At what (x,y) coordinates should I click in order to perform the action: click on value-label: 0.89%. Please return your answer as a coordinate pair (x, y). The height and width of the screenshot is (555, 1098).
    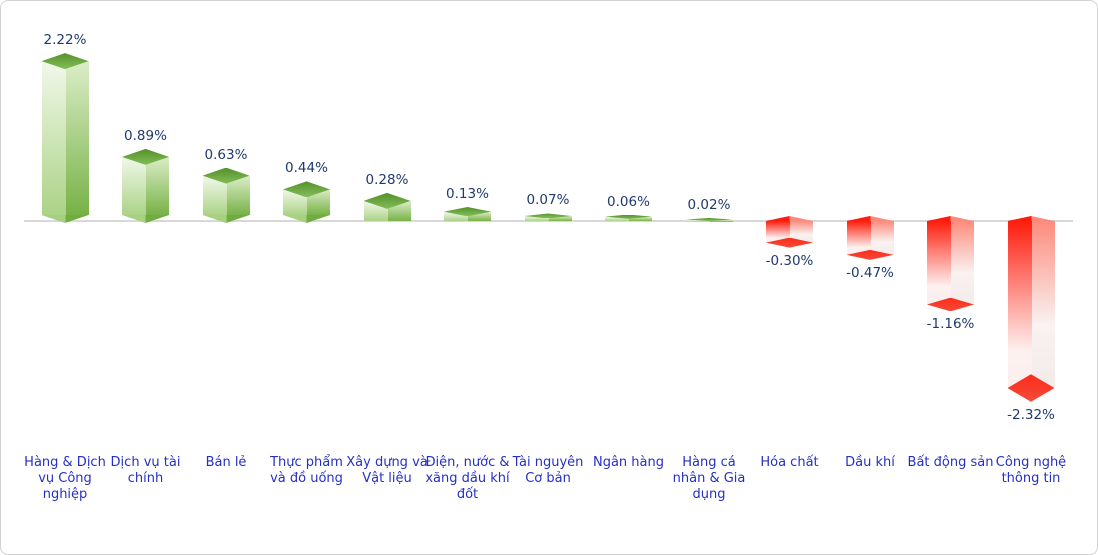
    Looking at the image, I should click on (145, 135).